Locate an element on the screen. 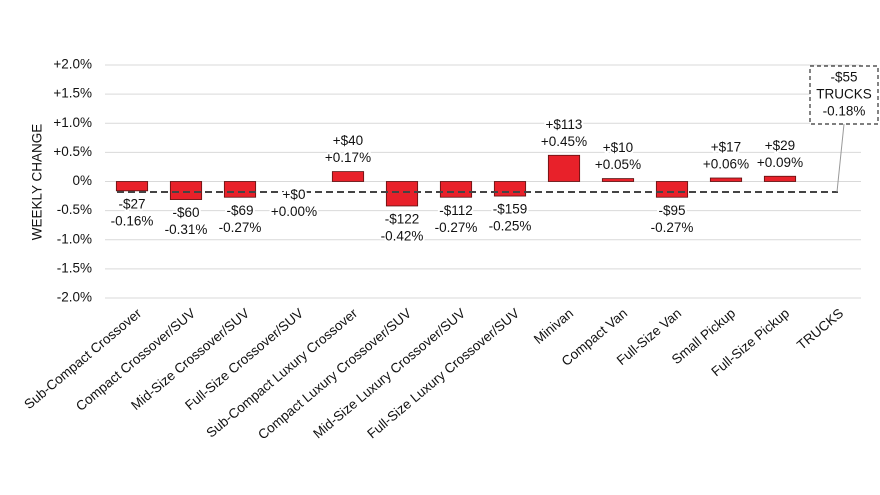 This screenshot has width=880, height=495. value-label: +0.06% is located at coordinates (726, 164).